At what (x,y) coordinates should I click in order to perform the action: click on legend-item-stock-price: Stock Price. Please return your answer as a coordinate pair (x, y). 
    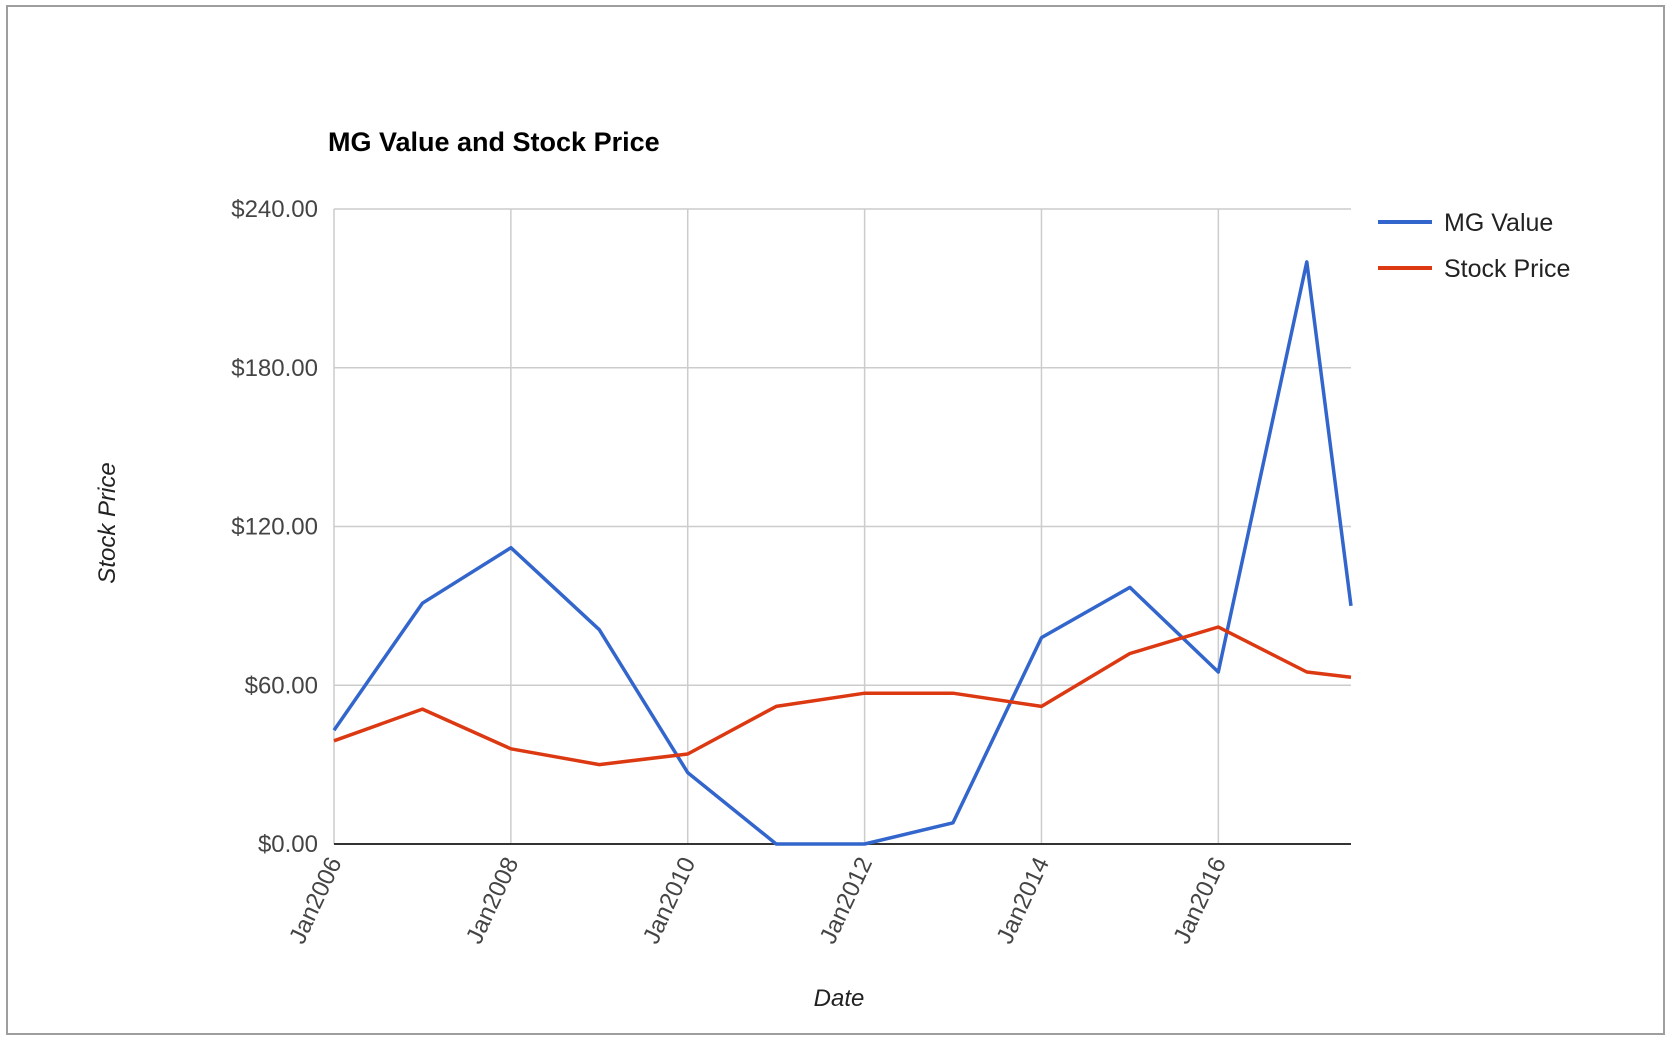
    Looking at the image, I should click on (1474, 269).